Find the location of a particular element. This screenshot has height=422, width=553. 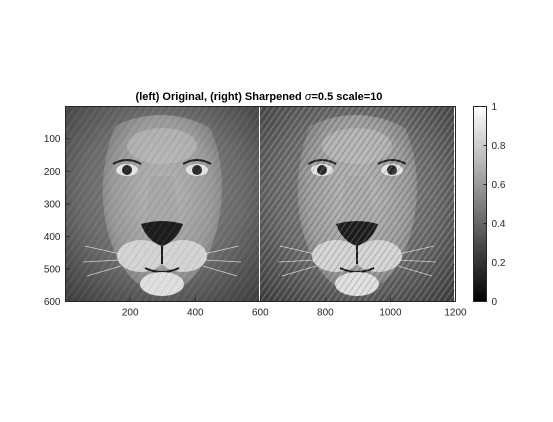

colorbar-tick-label: 0.4 is located at coordinates (499, 224).